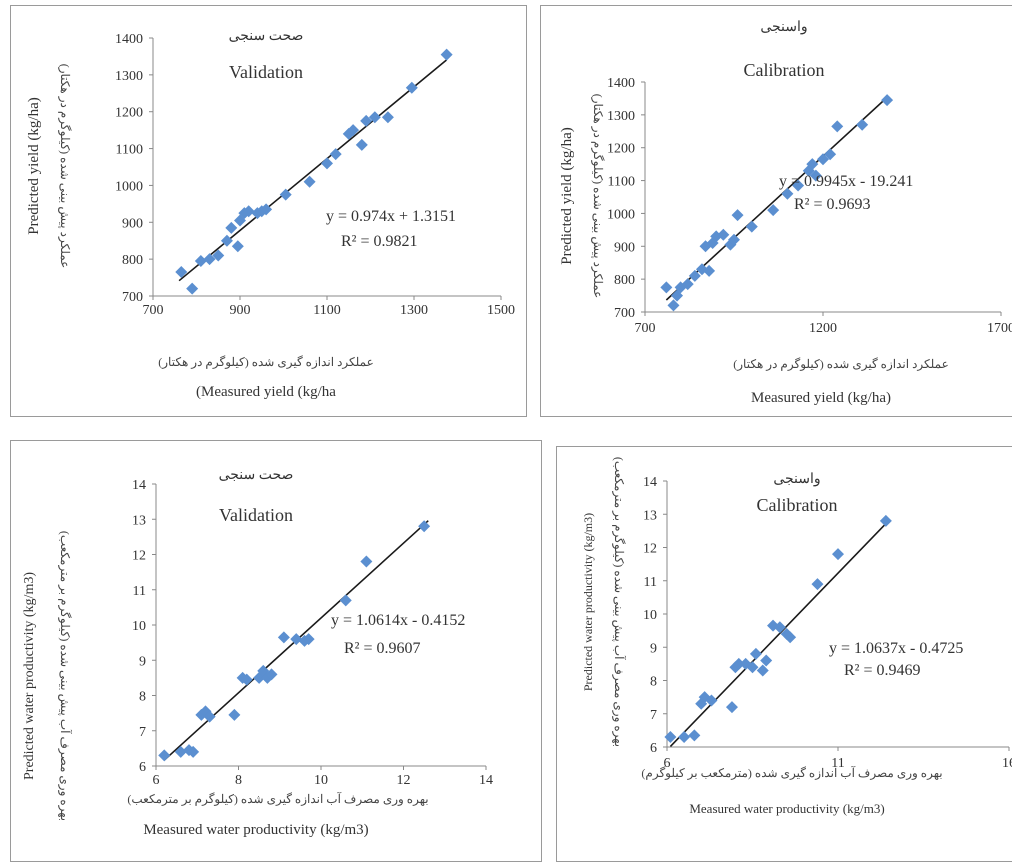  Describe the element at coordinates (391, 216) in the screenshot. I see `regression-equation: y = 0.974x + 1.3151` at that location.